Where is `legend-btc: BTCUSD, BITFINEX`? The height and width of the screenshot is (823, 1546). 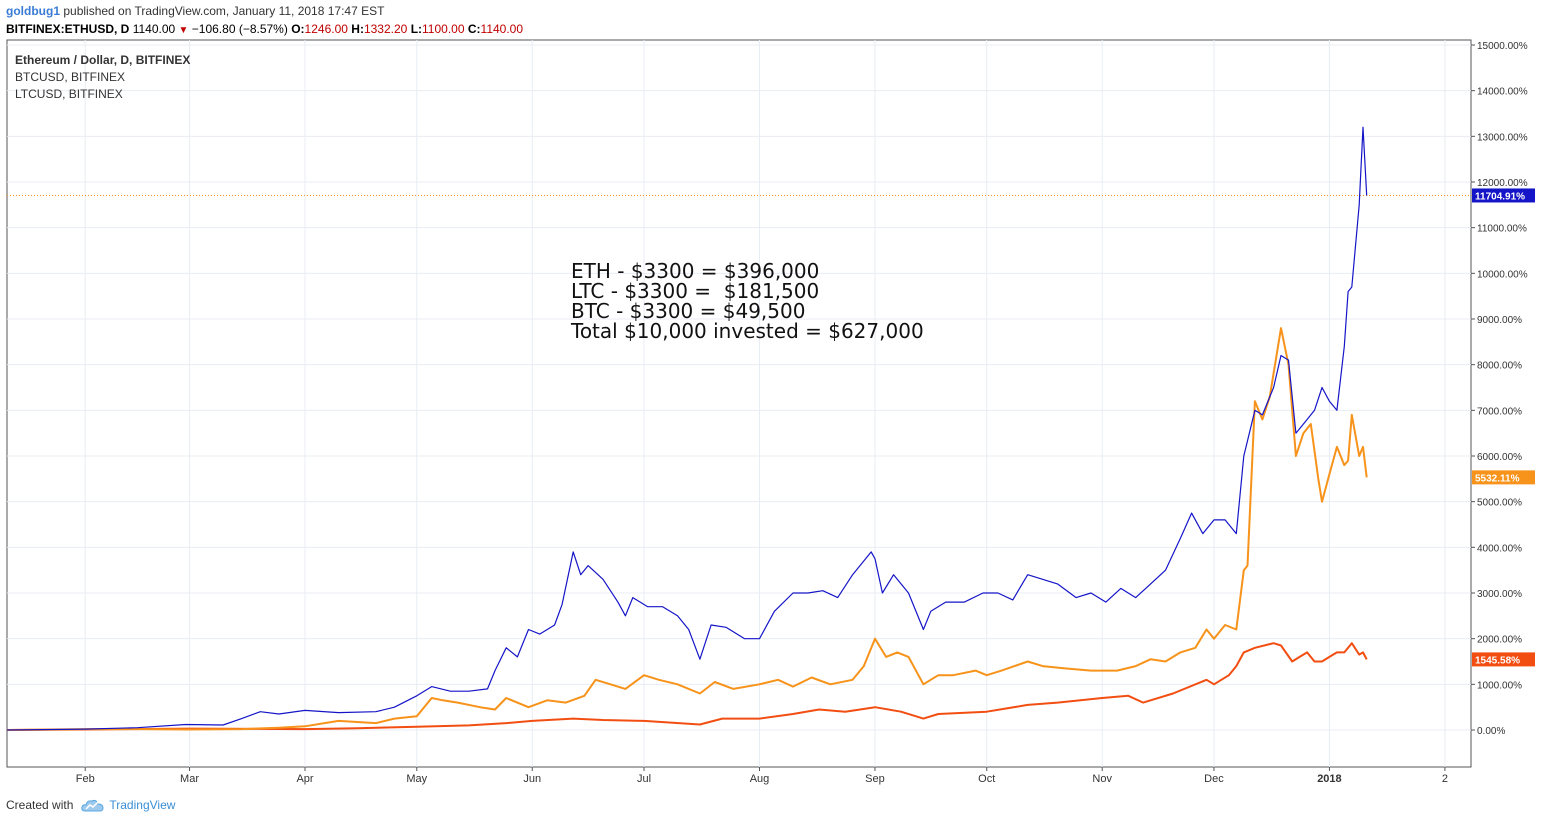
legend-btc: BTCUSD, BITFINEX is located at coordinates (70, 77).